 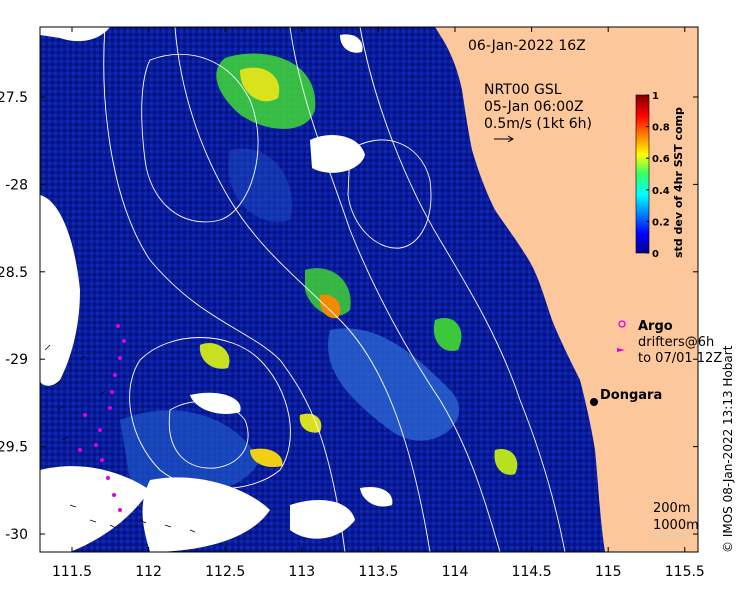 I want to click on contour-label-200m: 200m, so click(x=671, y=508).